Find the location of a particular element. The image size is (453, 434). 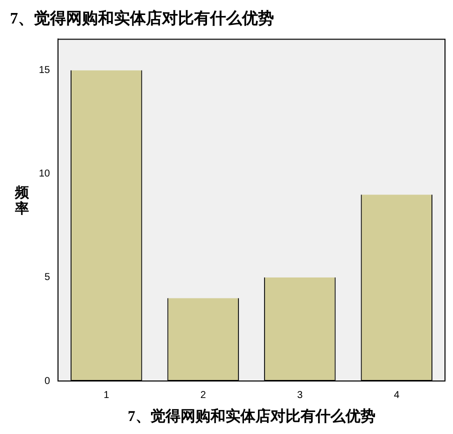

x-tick-label: 4 is located at coordinates (397, 395).